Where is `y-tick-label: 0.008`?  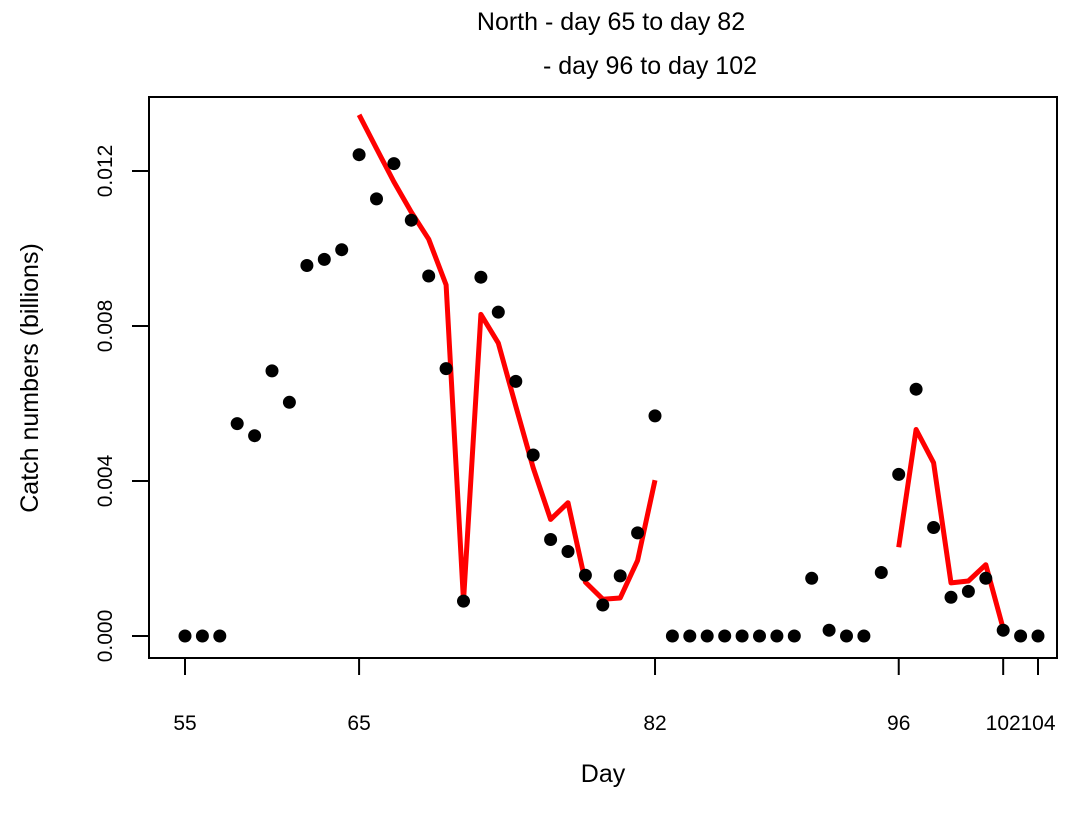
y-tick-label: 0.008 is located at coordinates (105, 326).